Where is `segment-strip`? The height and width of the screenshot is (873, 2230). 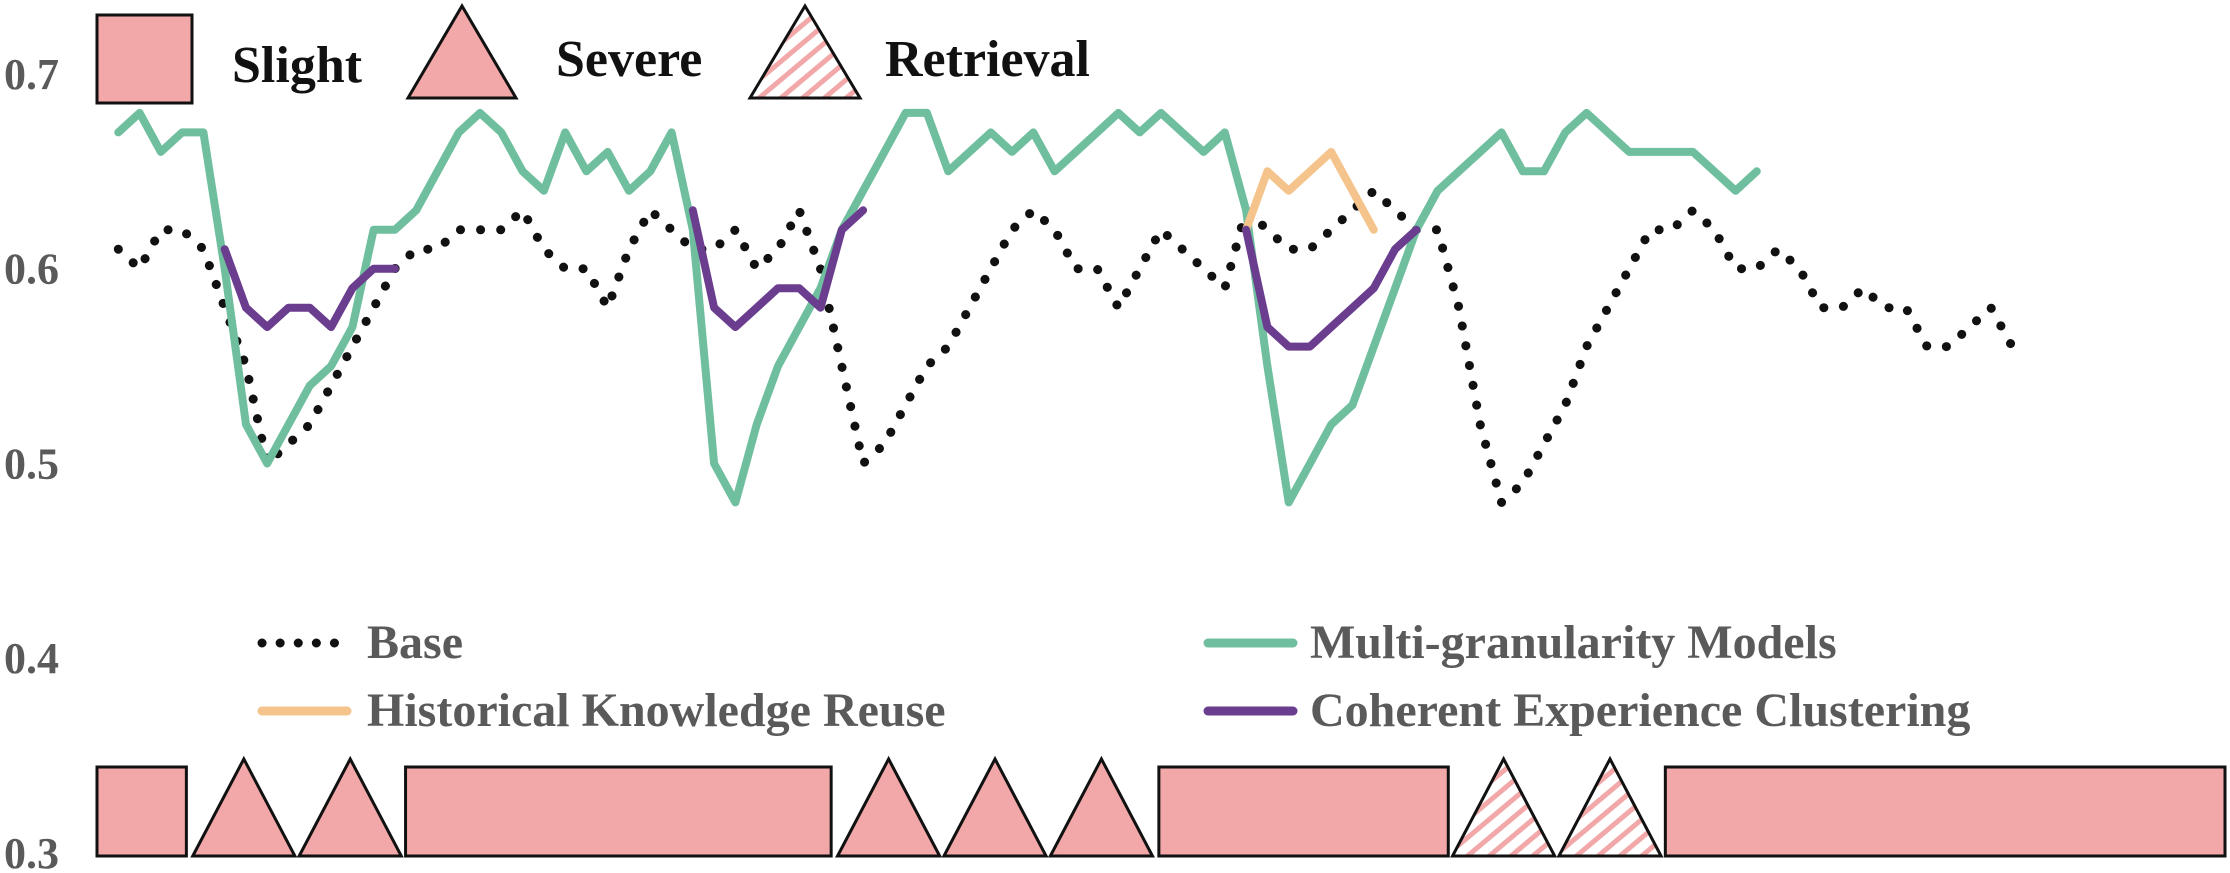 segment-strip is located at coordinates (1161, 806).